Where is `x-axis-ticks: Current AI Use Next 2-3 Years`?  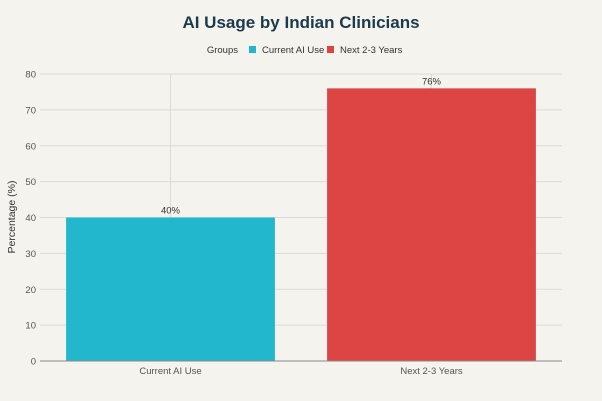
x-axis-ticks: Current AI Use Next 2-3 Years is located at coordinates (301, 371).